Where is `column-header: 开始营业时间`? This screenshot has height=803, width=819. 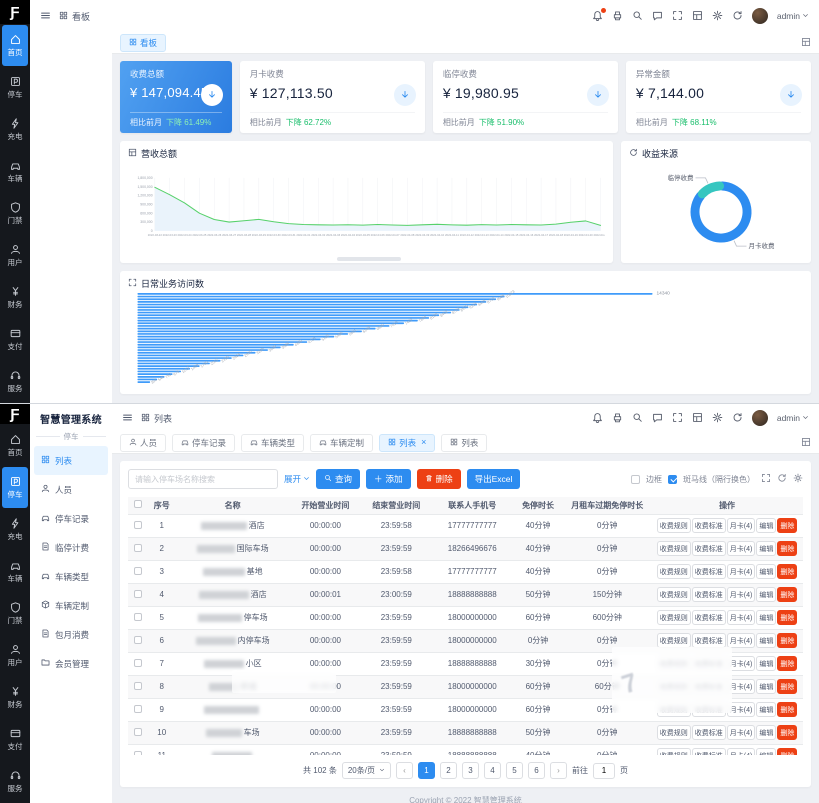
column-header: 开始营业时间 is located at coordinates (325, 506).